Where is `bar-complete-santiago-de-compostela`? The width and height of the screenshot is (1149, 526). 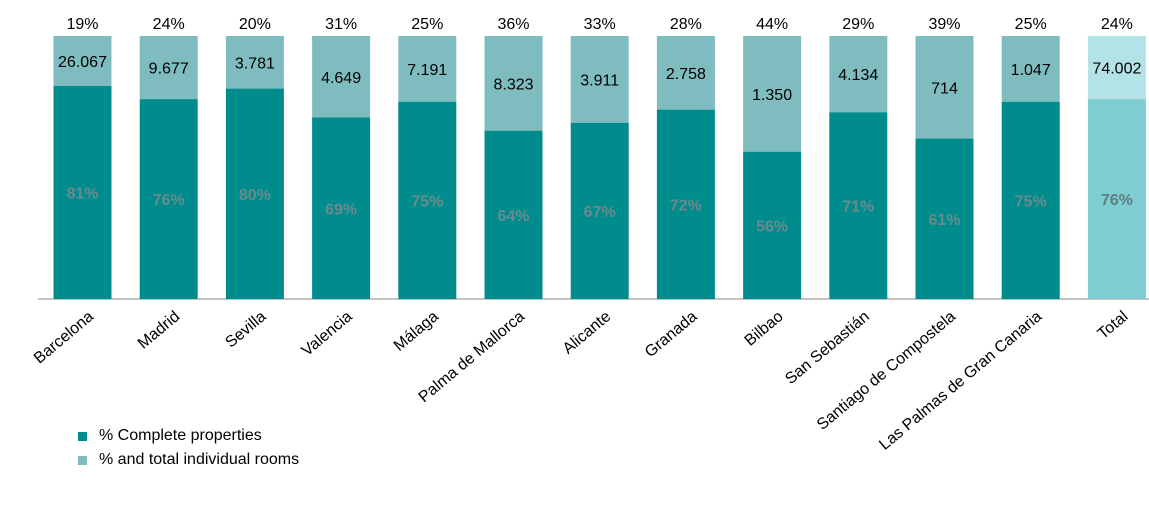
bar-complete-santiago-de-compostela is located at coordinates (944, 218).